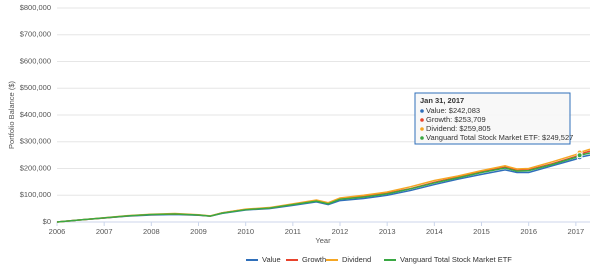  What do you see at coordinates (576, 231) in the screenshot?
I see `x-tick-label: 2017` at bounding box center [576, 231].